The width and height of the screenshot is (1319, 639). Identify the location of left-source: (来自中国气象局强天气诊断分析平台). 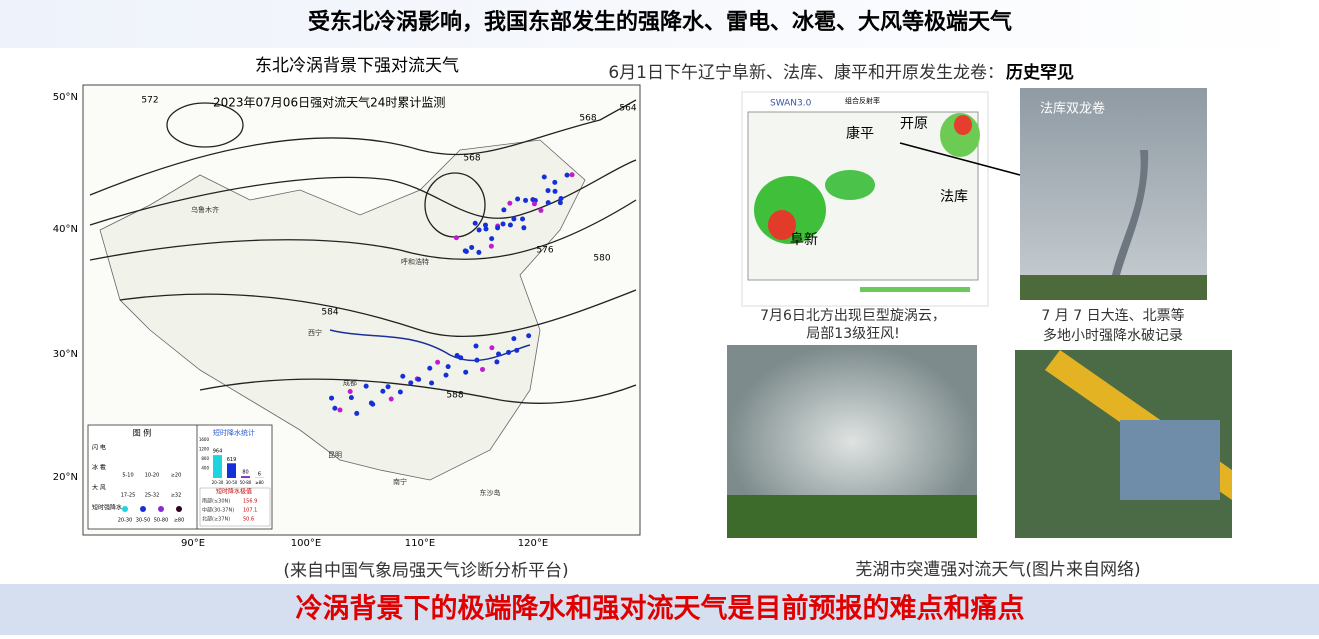
(425, 571).